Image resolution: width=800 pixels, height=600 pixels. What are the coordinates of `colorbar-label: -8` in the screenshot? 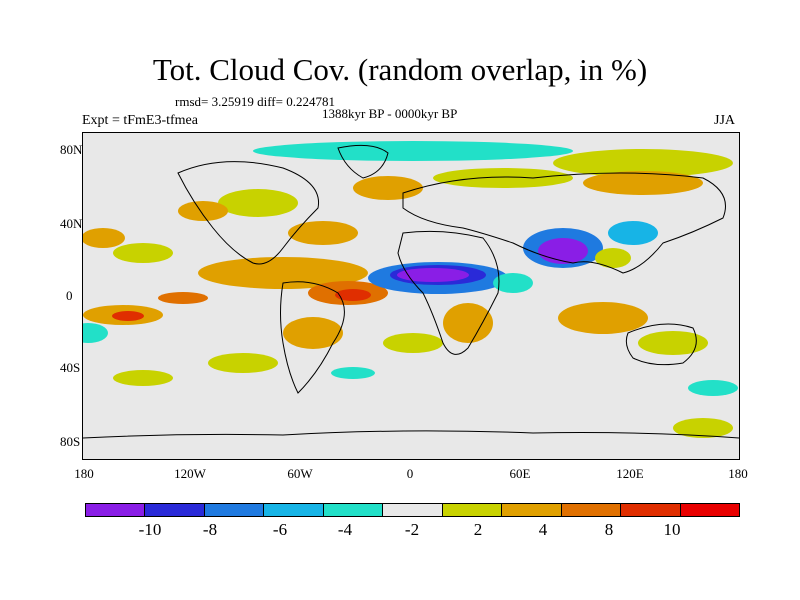 It's located at (210, 529).